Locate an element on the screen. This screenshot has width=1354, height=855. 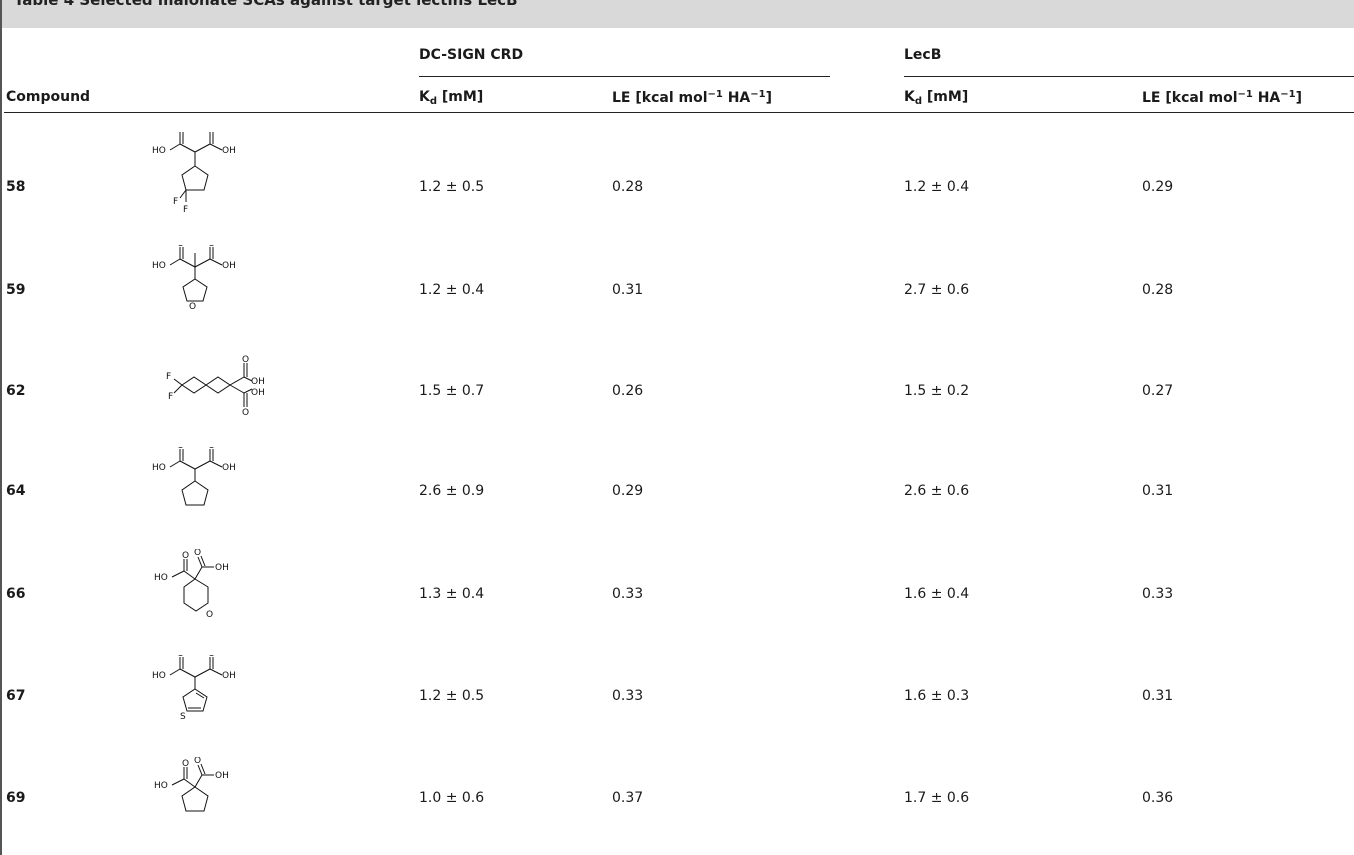
compound-id: 67 is located at coordinates (16, 696).